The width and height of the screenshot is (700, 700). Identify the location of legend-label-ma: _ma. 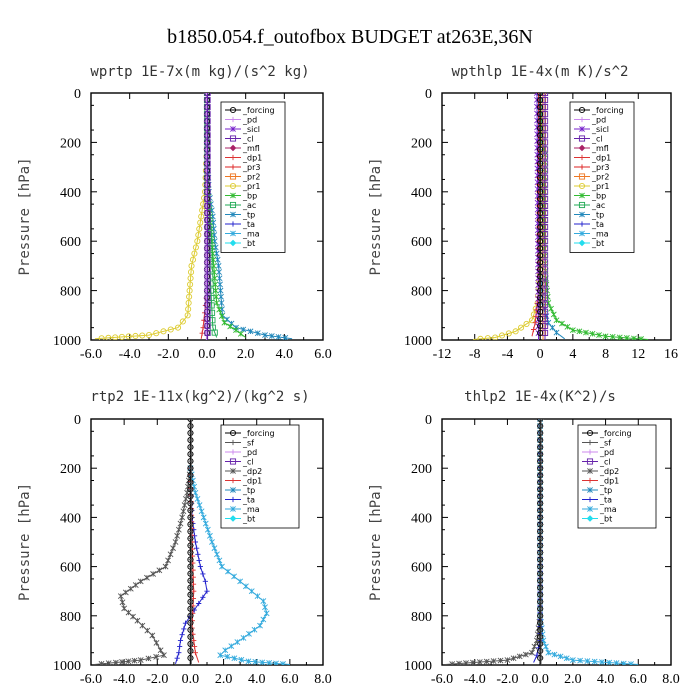
(251, 234).